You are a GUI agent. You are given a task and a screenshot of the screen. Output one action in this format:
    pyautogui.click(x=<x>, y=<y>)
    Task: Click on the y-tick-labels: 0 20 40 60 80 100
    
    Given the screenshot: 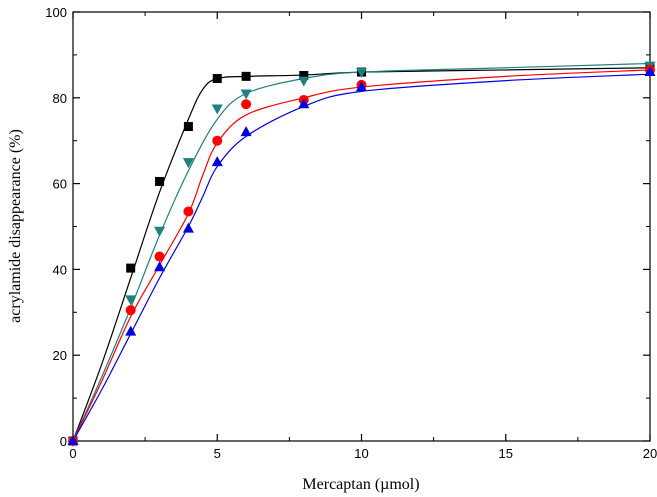 What is the action you would take?
    pyautogui.click(x=56, y=227)
    